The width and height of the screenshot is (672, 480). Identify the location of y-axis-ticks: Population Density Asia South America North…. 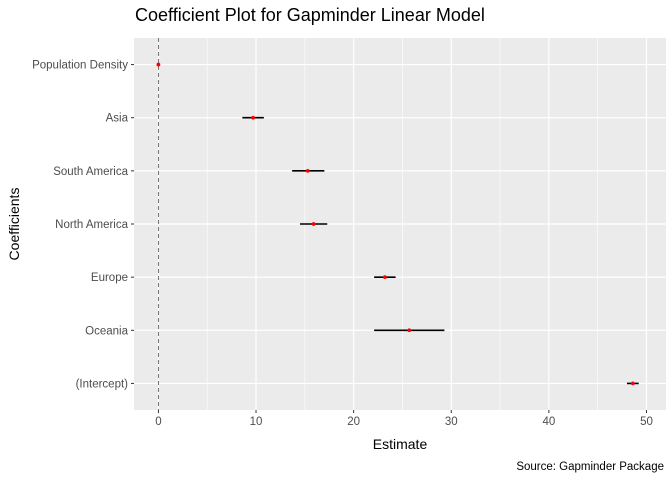
(83, 225).